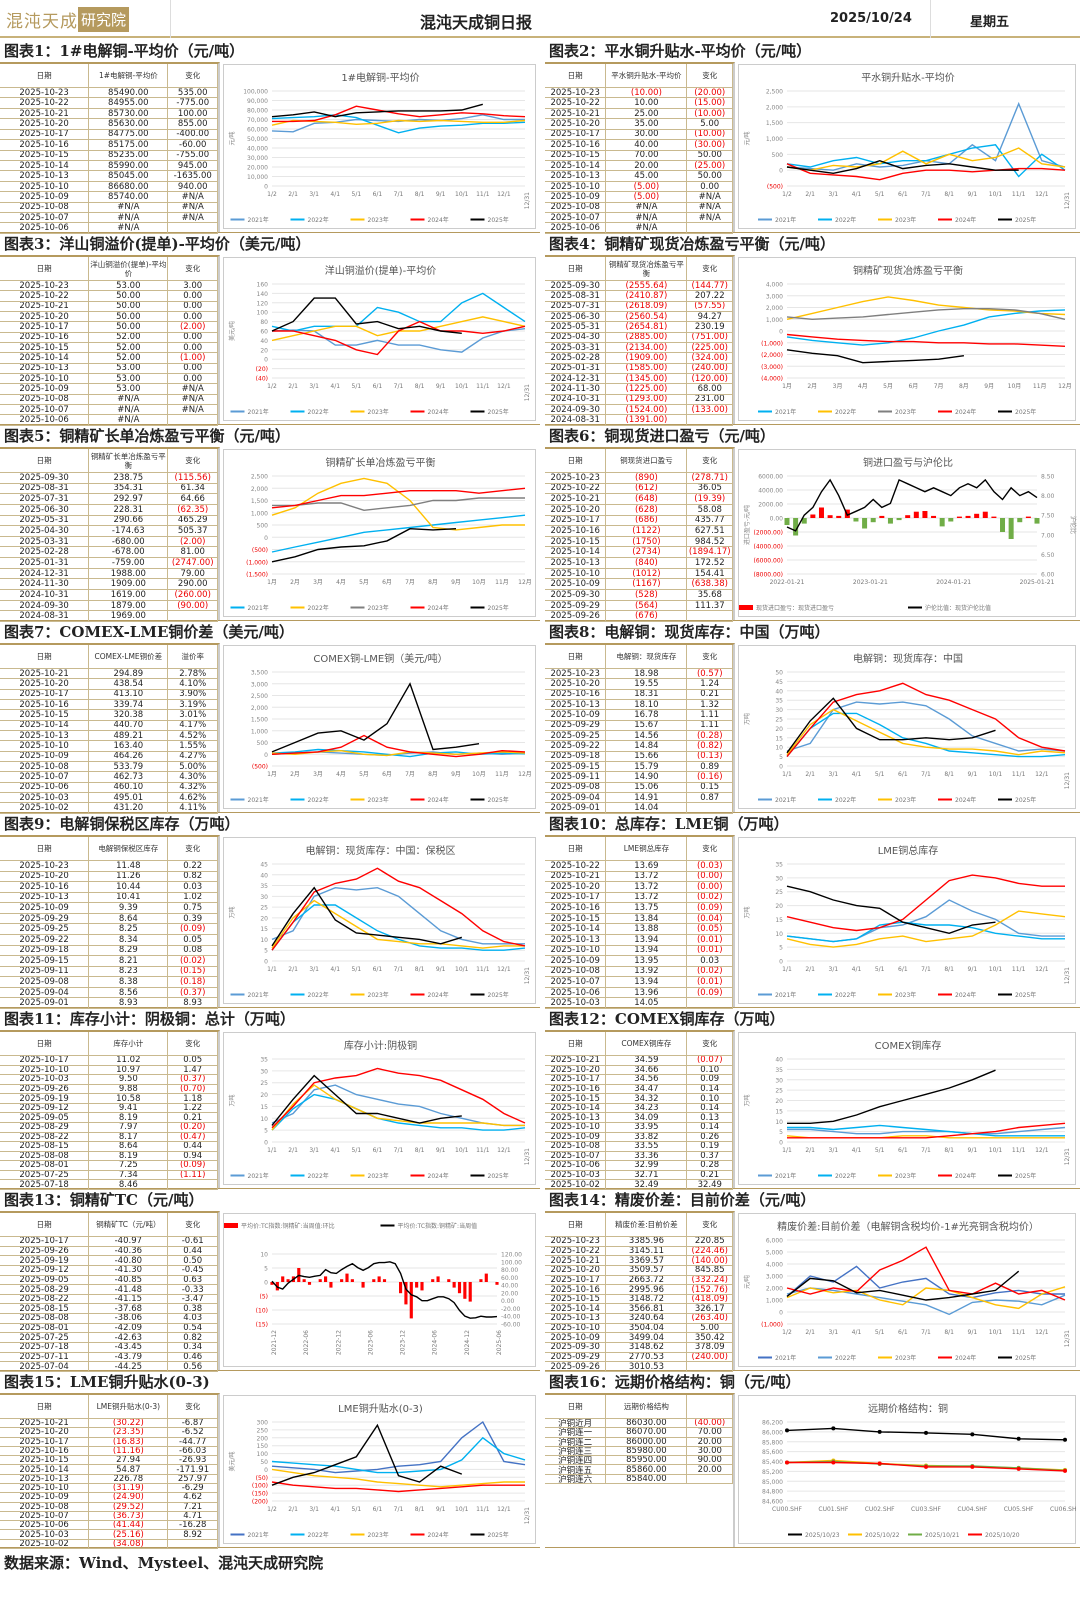 Image resolution: width=1080 pixels, height=1606 pixels. Describe the element at coordinates (129, 767) in the screenshot. I see `value-cell: 533.79` at that location.